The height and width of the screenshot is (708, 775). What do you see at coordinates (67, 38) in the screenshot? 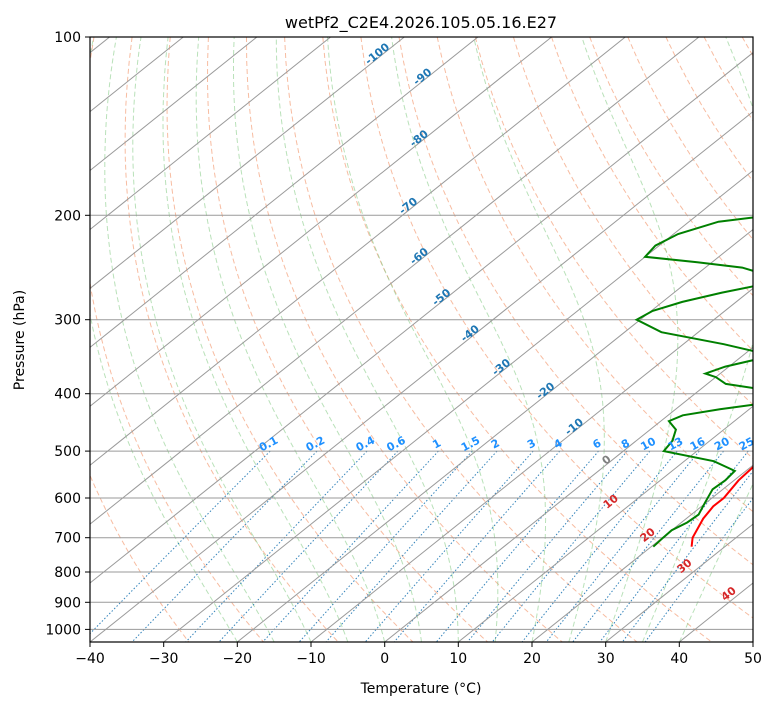
I see `y-tick-label: 100` at bounding box center [67, 38].